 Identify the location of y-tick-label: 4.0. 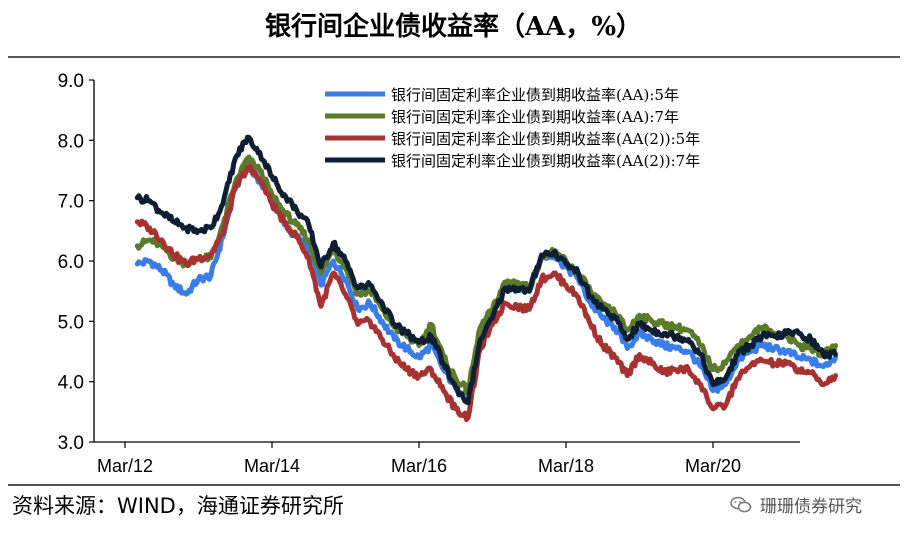
(71, 383).